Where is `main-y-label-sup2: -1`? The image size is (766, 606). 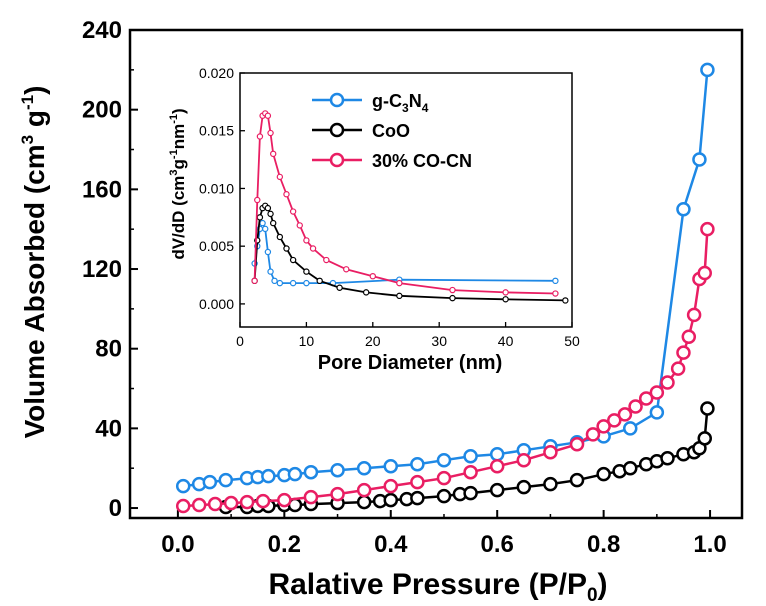 main-y-label-sup2: -1 is located at coordinates (27, 102).